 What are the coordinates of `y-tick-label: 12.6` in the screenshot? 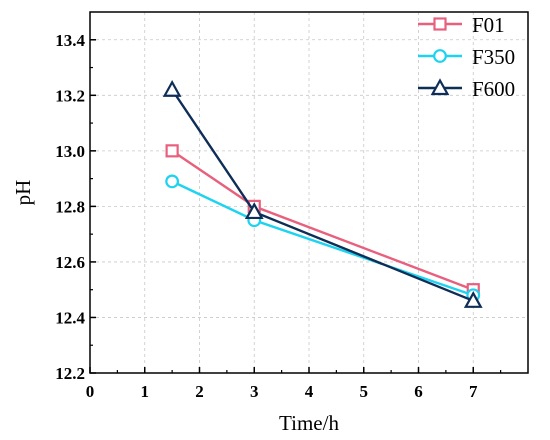 It's located at (70, 262).